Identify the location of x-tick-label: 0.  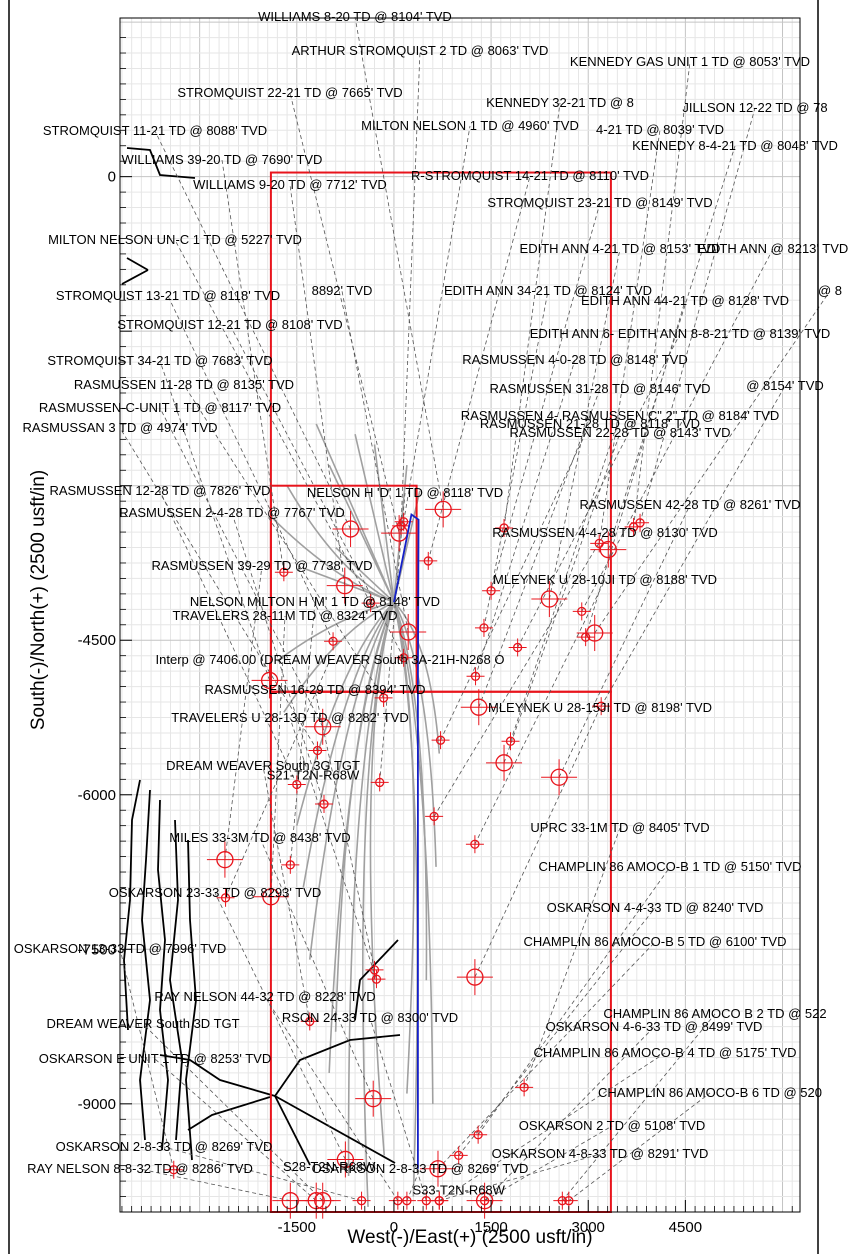
(394, 1227).